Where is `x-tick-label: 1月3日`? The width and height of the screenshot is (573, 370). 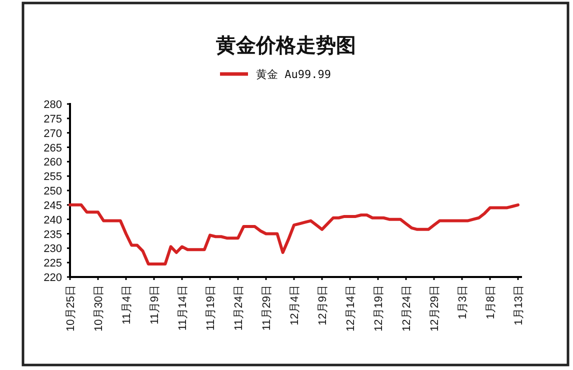
x-tick-label: 1月3日 is located at coordinates (463, 302).